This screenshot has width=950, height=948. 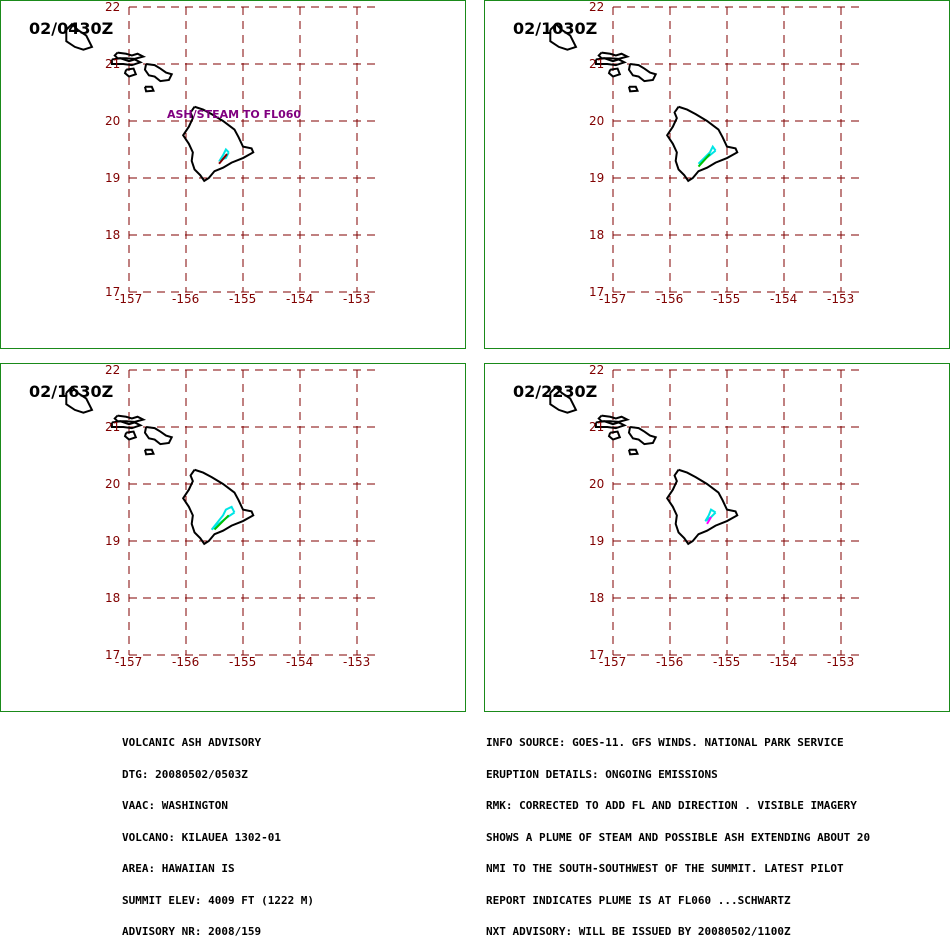 What do you see at coordinates (602, 774) in the screenshot?
I see `advisory-line: ERUPTION DETAILS: ONGOING EMISSIONS` at bounding box center [602, 774].